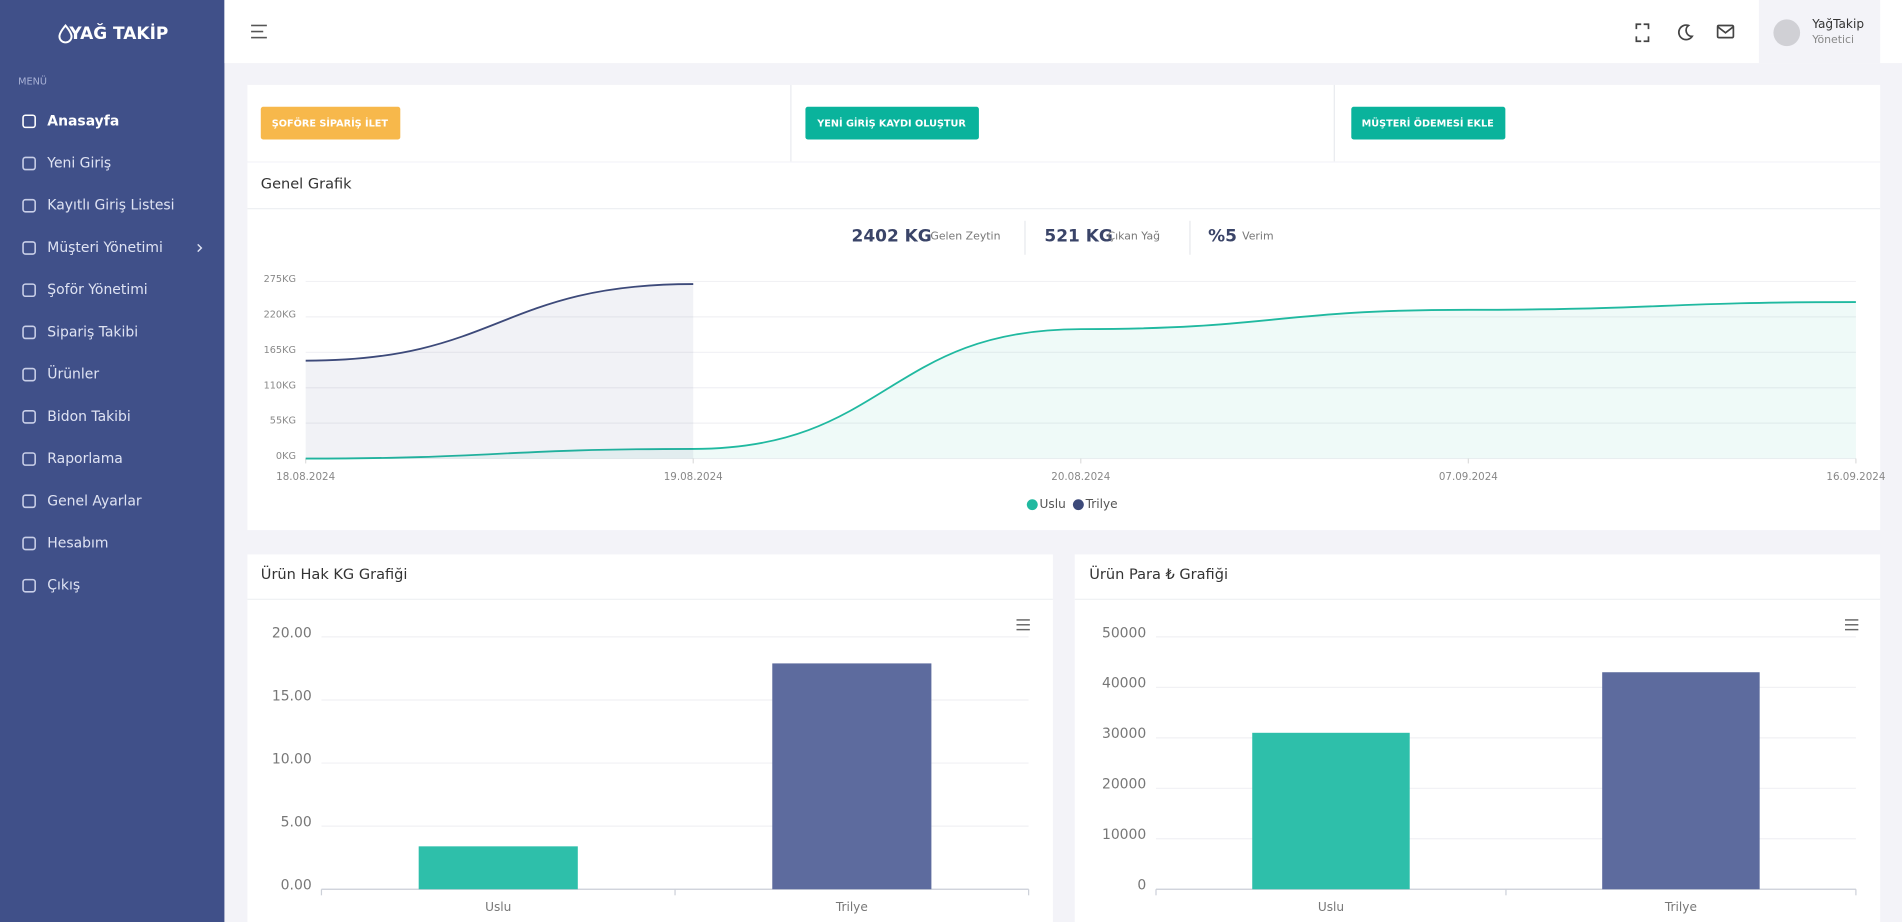 This screenshot has width=1902, height=922. Describe the element at coordinates (1642, 33) in the screenshot. I see `fullscreen-button` at that location.